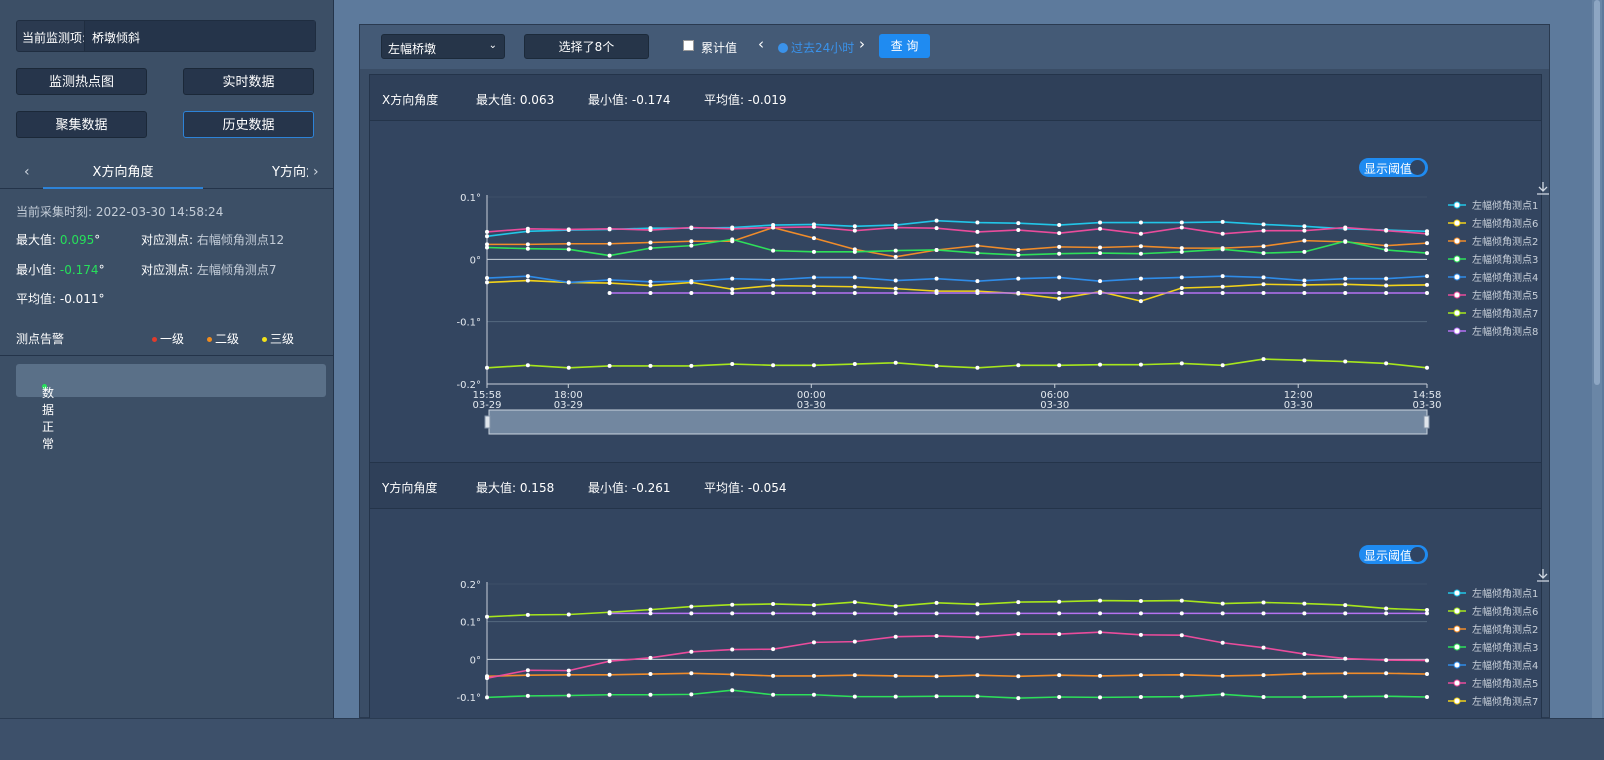  I want to click on series-line, so click(957, 242).